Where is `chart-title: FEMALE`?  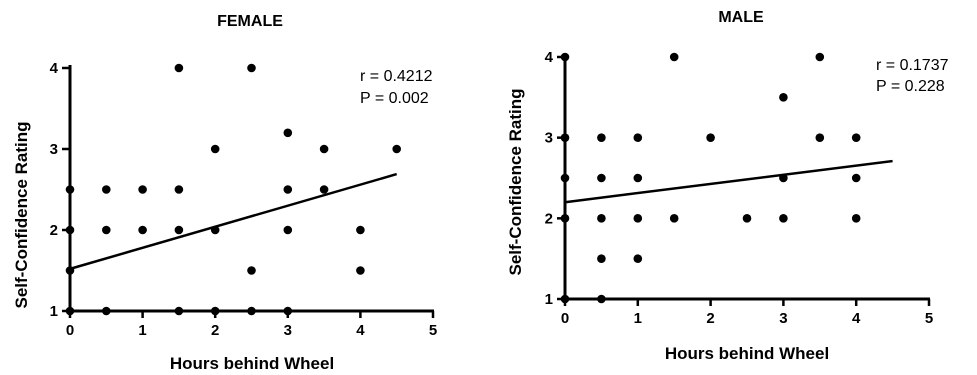 chart-title: FEMALE is located at coordinates (250, 21).